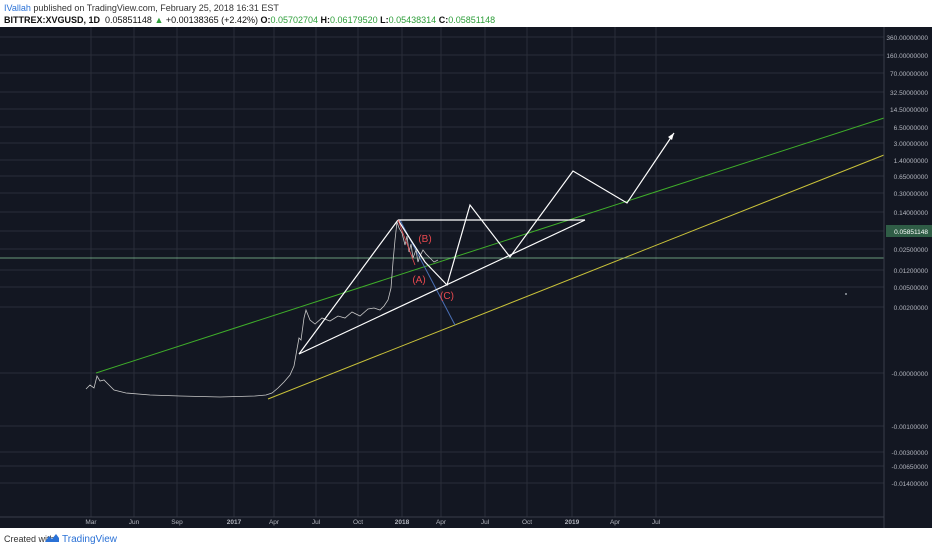  Describe the element at coordinates (536, 209) in the screenshot. I see `wave-projection-path` at that location.